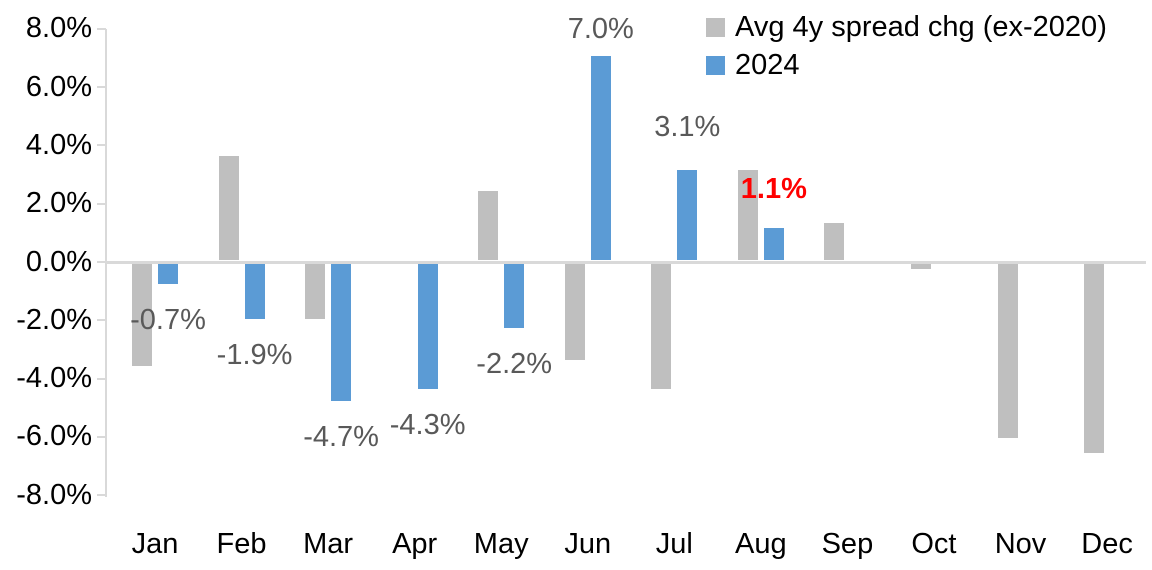 Image resolution: width=1152 pixels, height=570 pixels. I want to click on y-axis-tick-label: 6.0%, so click(58, 86).